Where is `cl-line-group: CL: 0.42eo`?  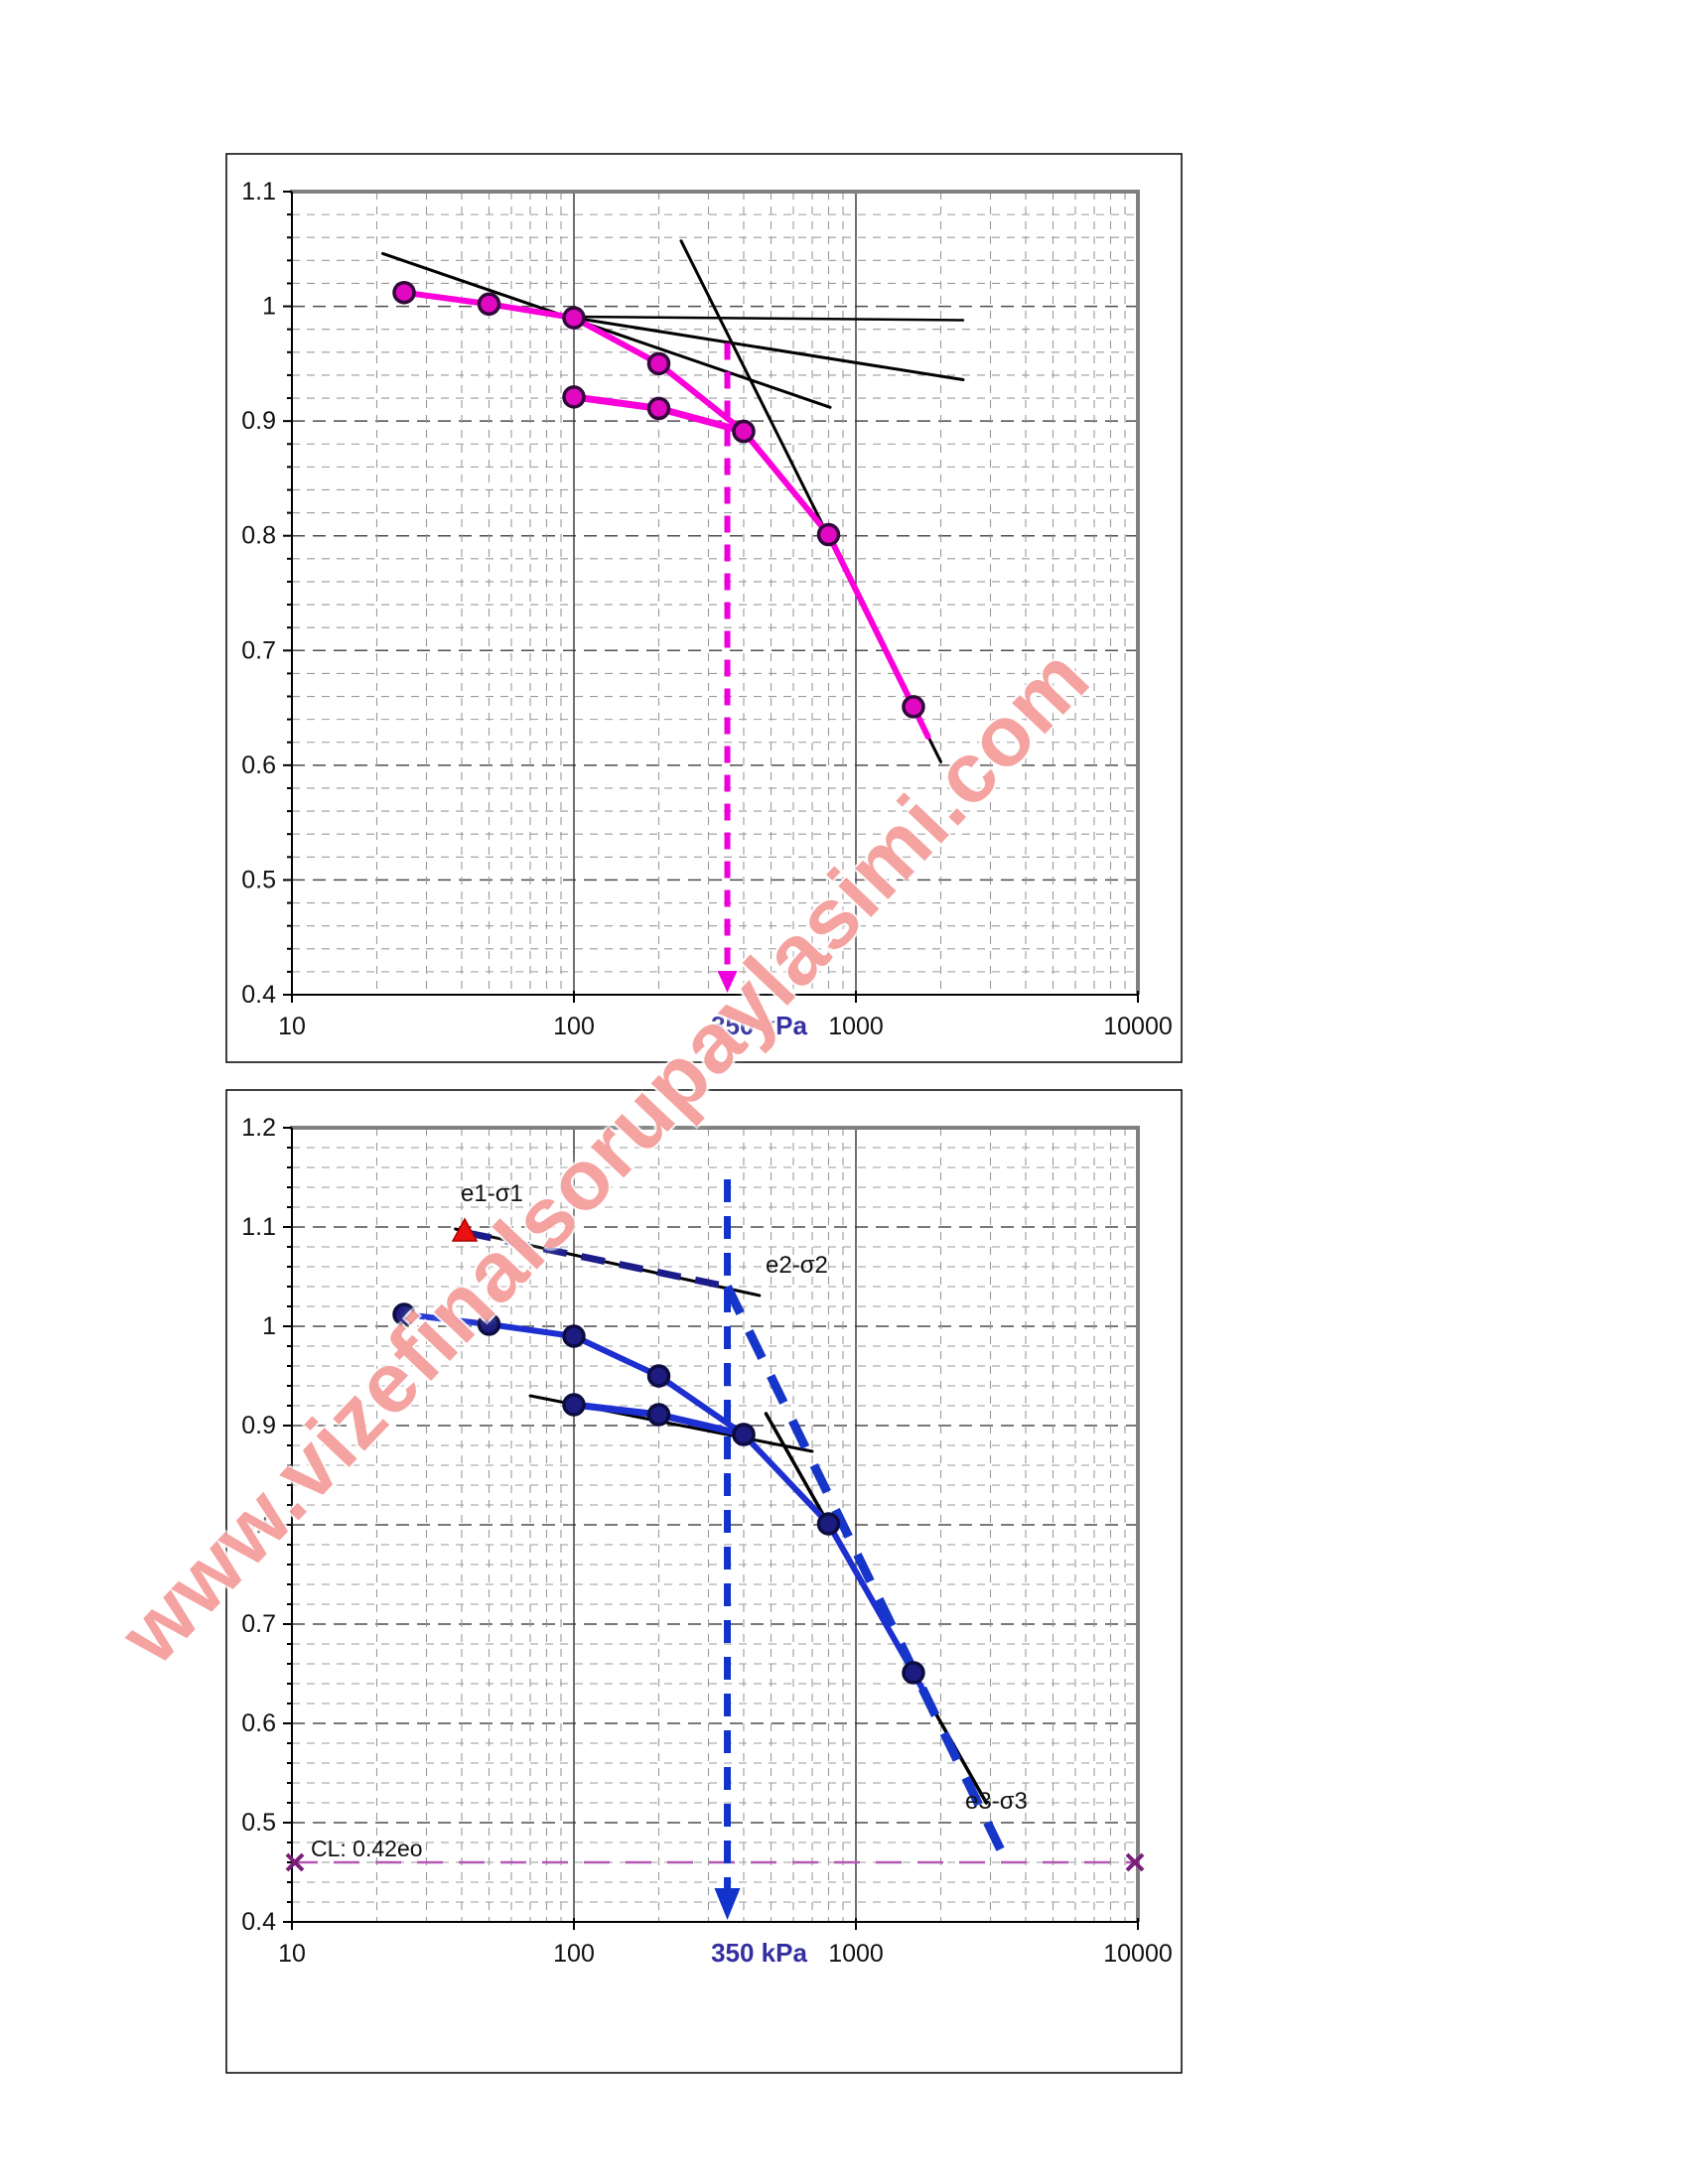 cl-line-group: CL: 0.42eo is located at coordinates (715, 1854).